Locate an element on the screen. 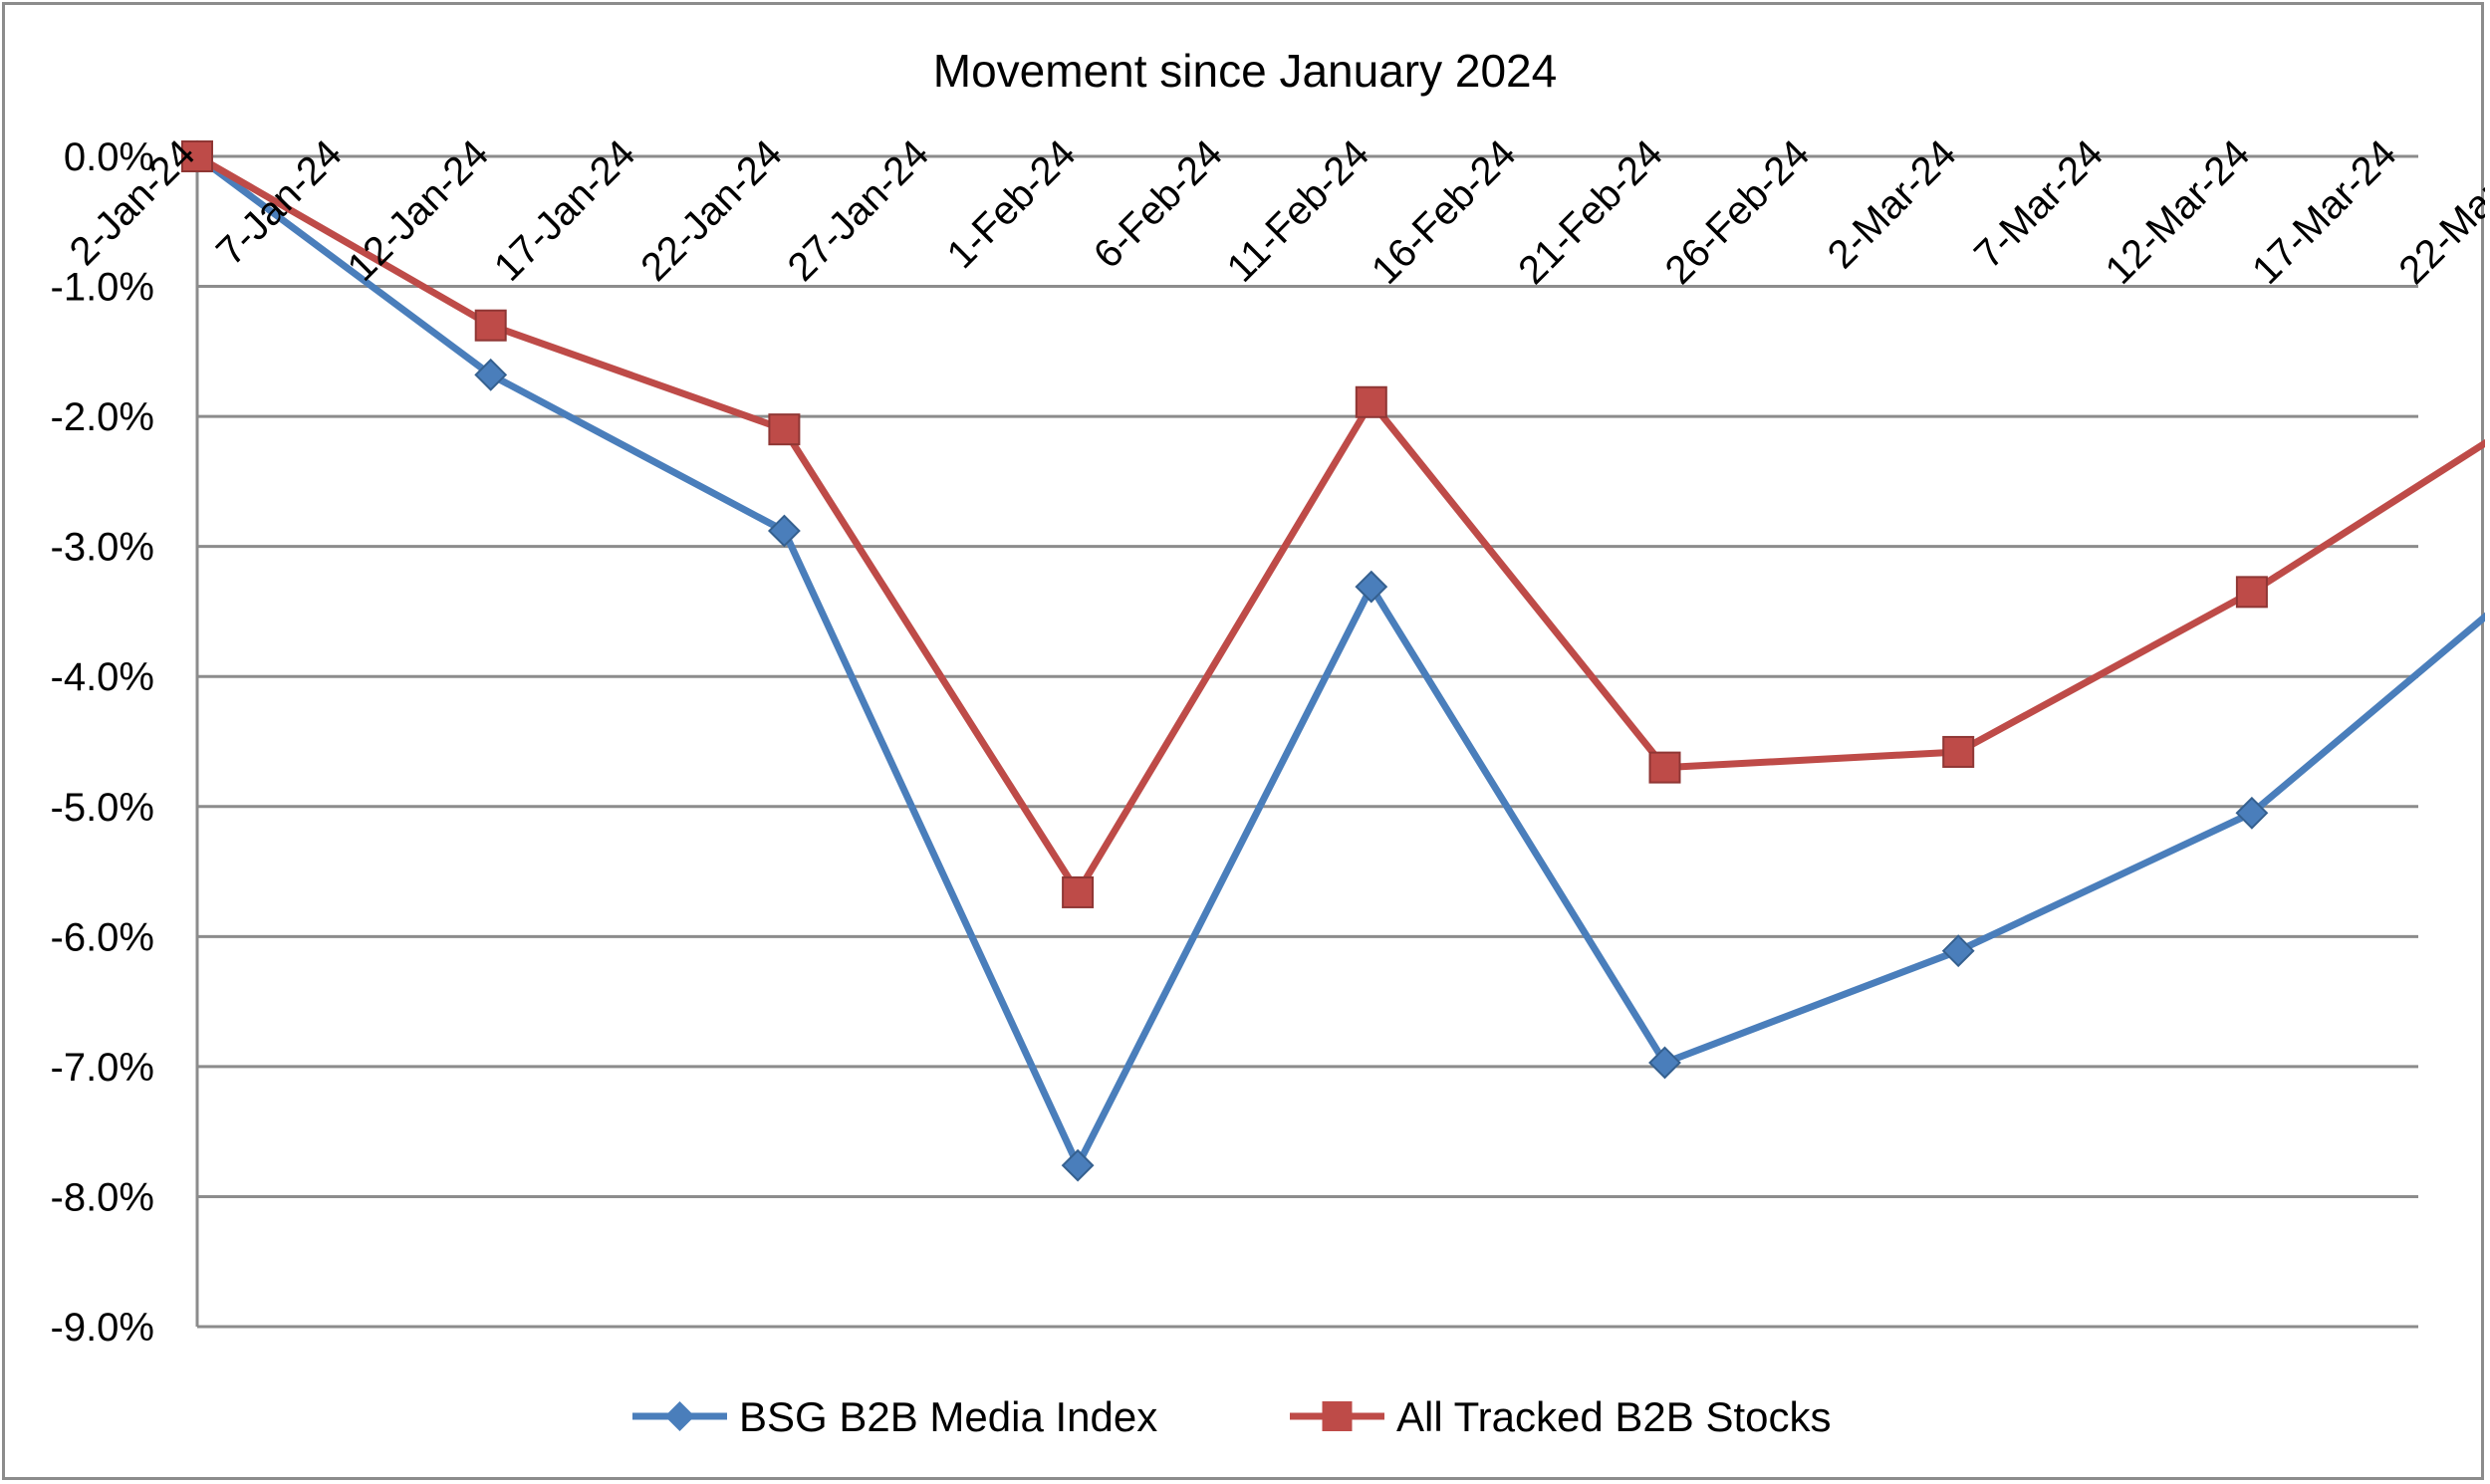 The width and height of the screenshot is (2490, 1484). y-tick-label: -2.0% is located at coordinates (103, 417).